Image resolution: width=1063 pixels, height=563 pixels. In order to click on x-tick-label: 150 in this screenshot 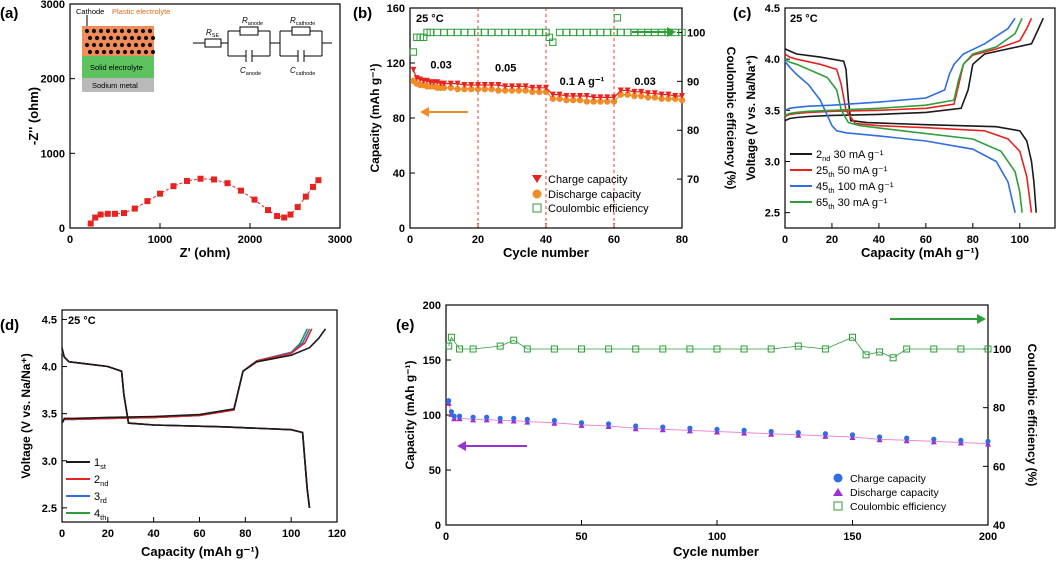, I will do `click(852, 537)`.